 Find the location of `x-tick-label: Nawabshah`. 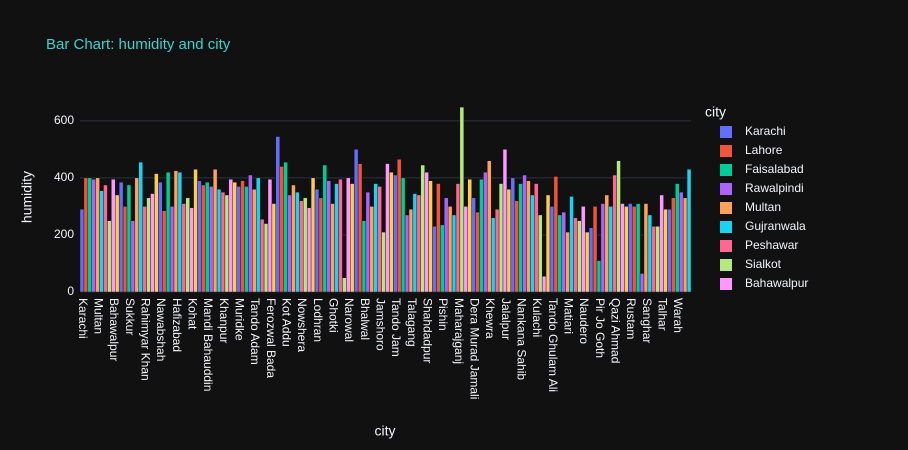

x-tick-label: Nawabshah is located at coordinates (161, 329).